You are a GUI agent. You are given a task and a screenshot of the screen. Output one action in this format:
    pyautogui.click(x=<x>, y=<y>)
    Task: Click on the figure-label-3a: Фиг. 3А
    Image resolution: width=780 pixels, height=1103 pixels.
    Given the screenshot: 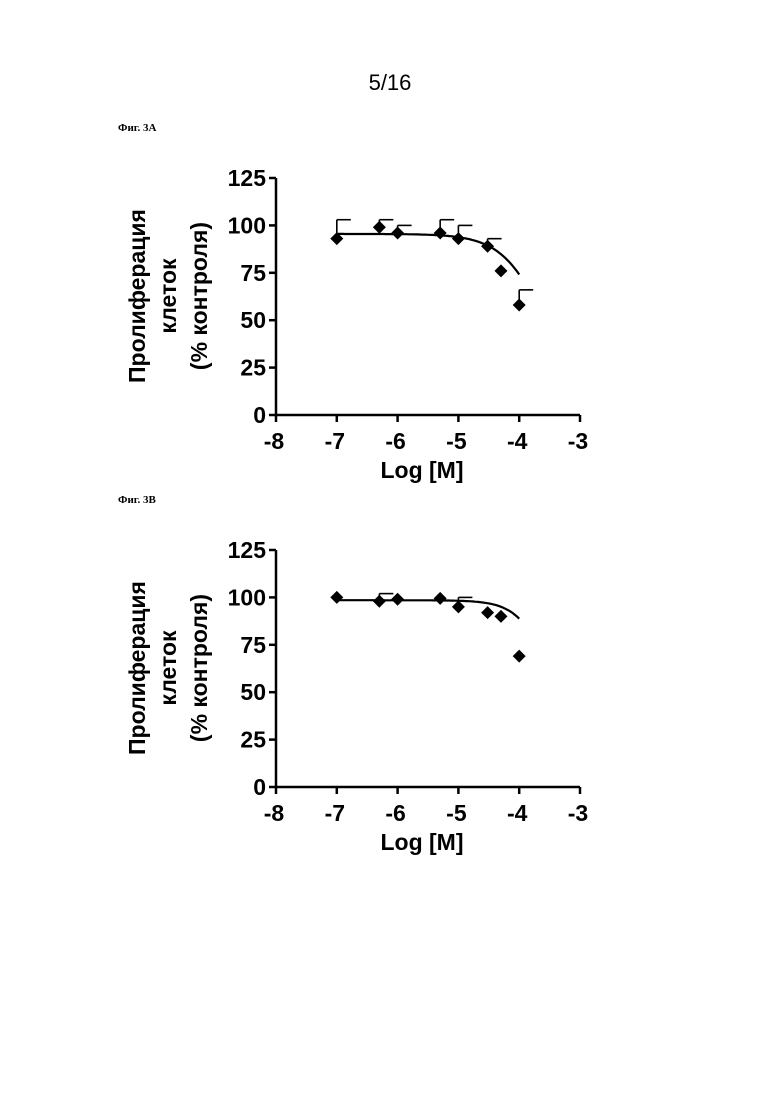 What is the action you would take?
    pyautogui.click(x=137, y=128)
    